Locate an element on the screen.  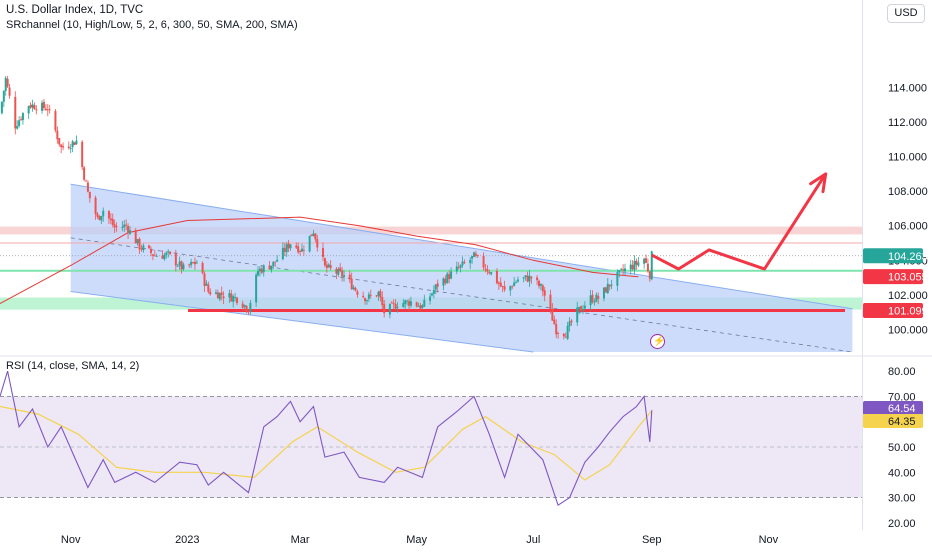
price-tick-label: 108.000 is located at coordinates (908, 192).